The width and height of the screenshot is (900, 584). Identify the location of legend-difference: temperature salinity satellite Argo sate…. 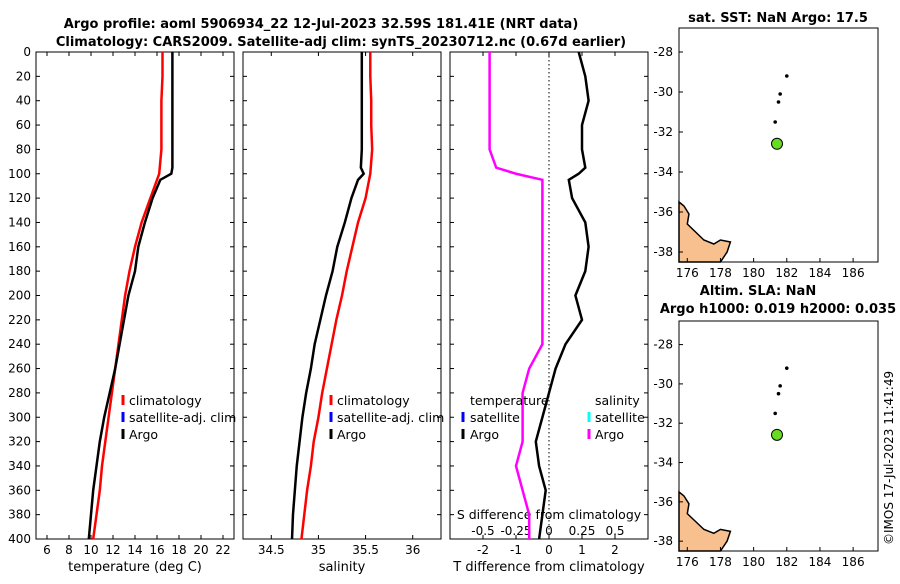
(553, 417).